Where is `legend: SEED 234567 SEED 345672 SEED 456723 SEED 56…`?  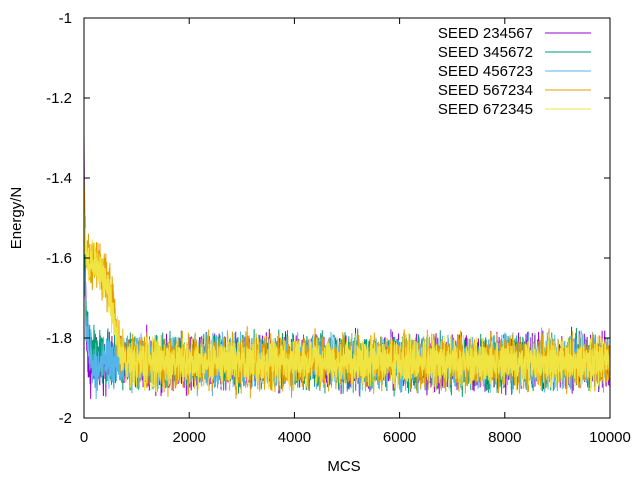 legend: SEED 234567 SEED 345672 SEED 456723 SEED 56… is located at coordinates (514, 71).